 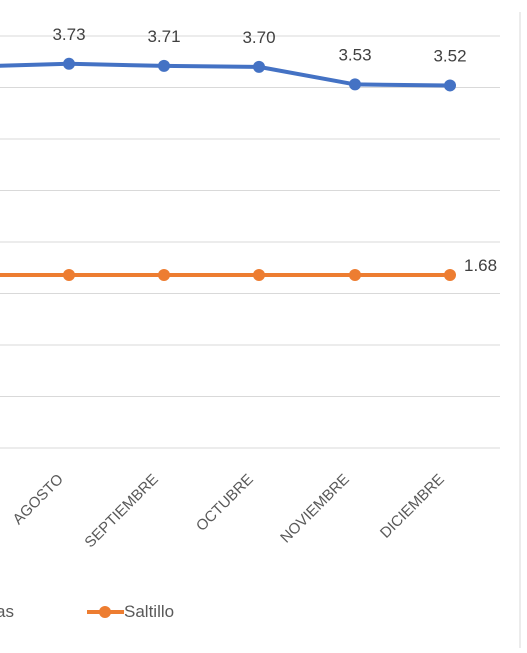 What do you see at coordinates (105, 612) in the screenshot?
I see `legend-swatch-marker` at bounding box center [105, 612].